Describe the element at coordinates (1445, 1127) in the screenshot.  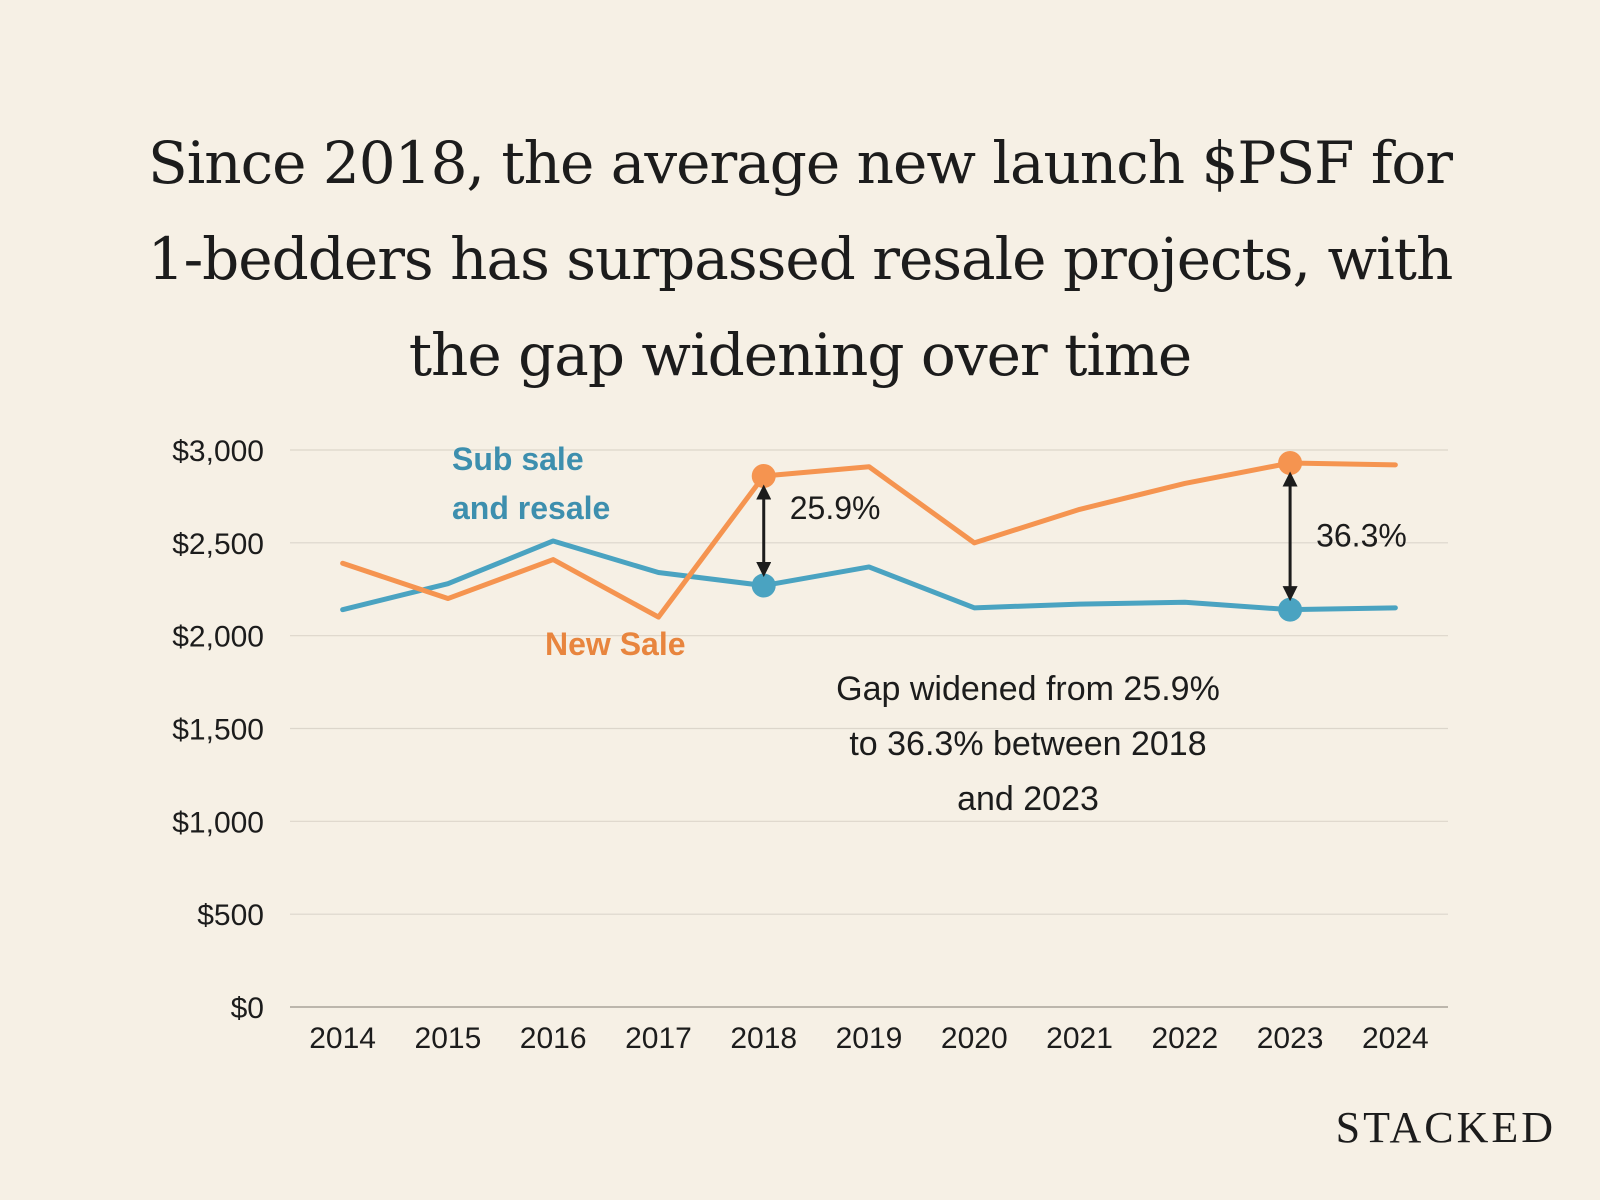
I see `brand-logo: STACKED` at that location.